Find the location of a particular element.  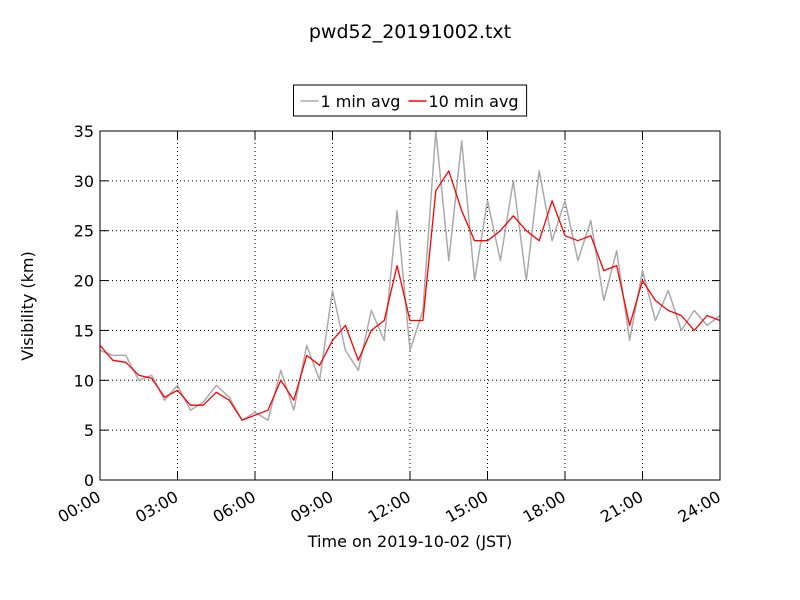

y-tick-label: 5 is located at coordinates (89, 430).